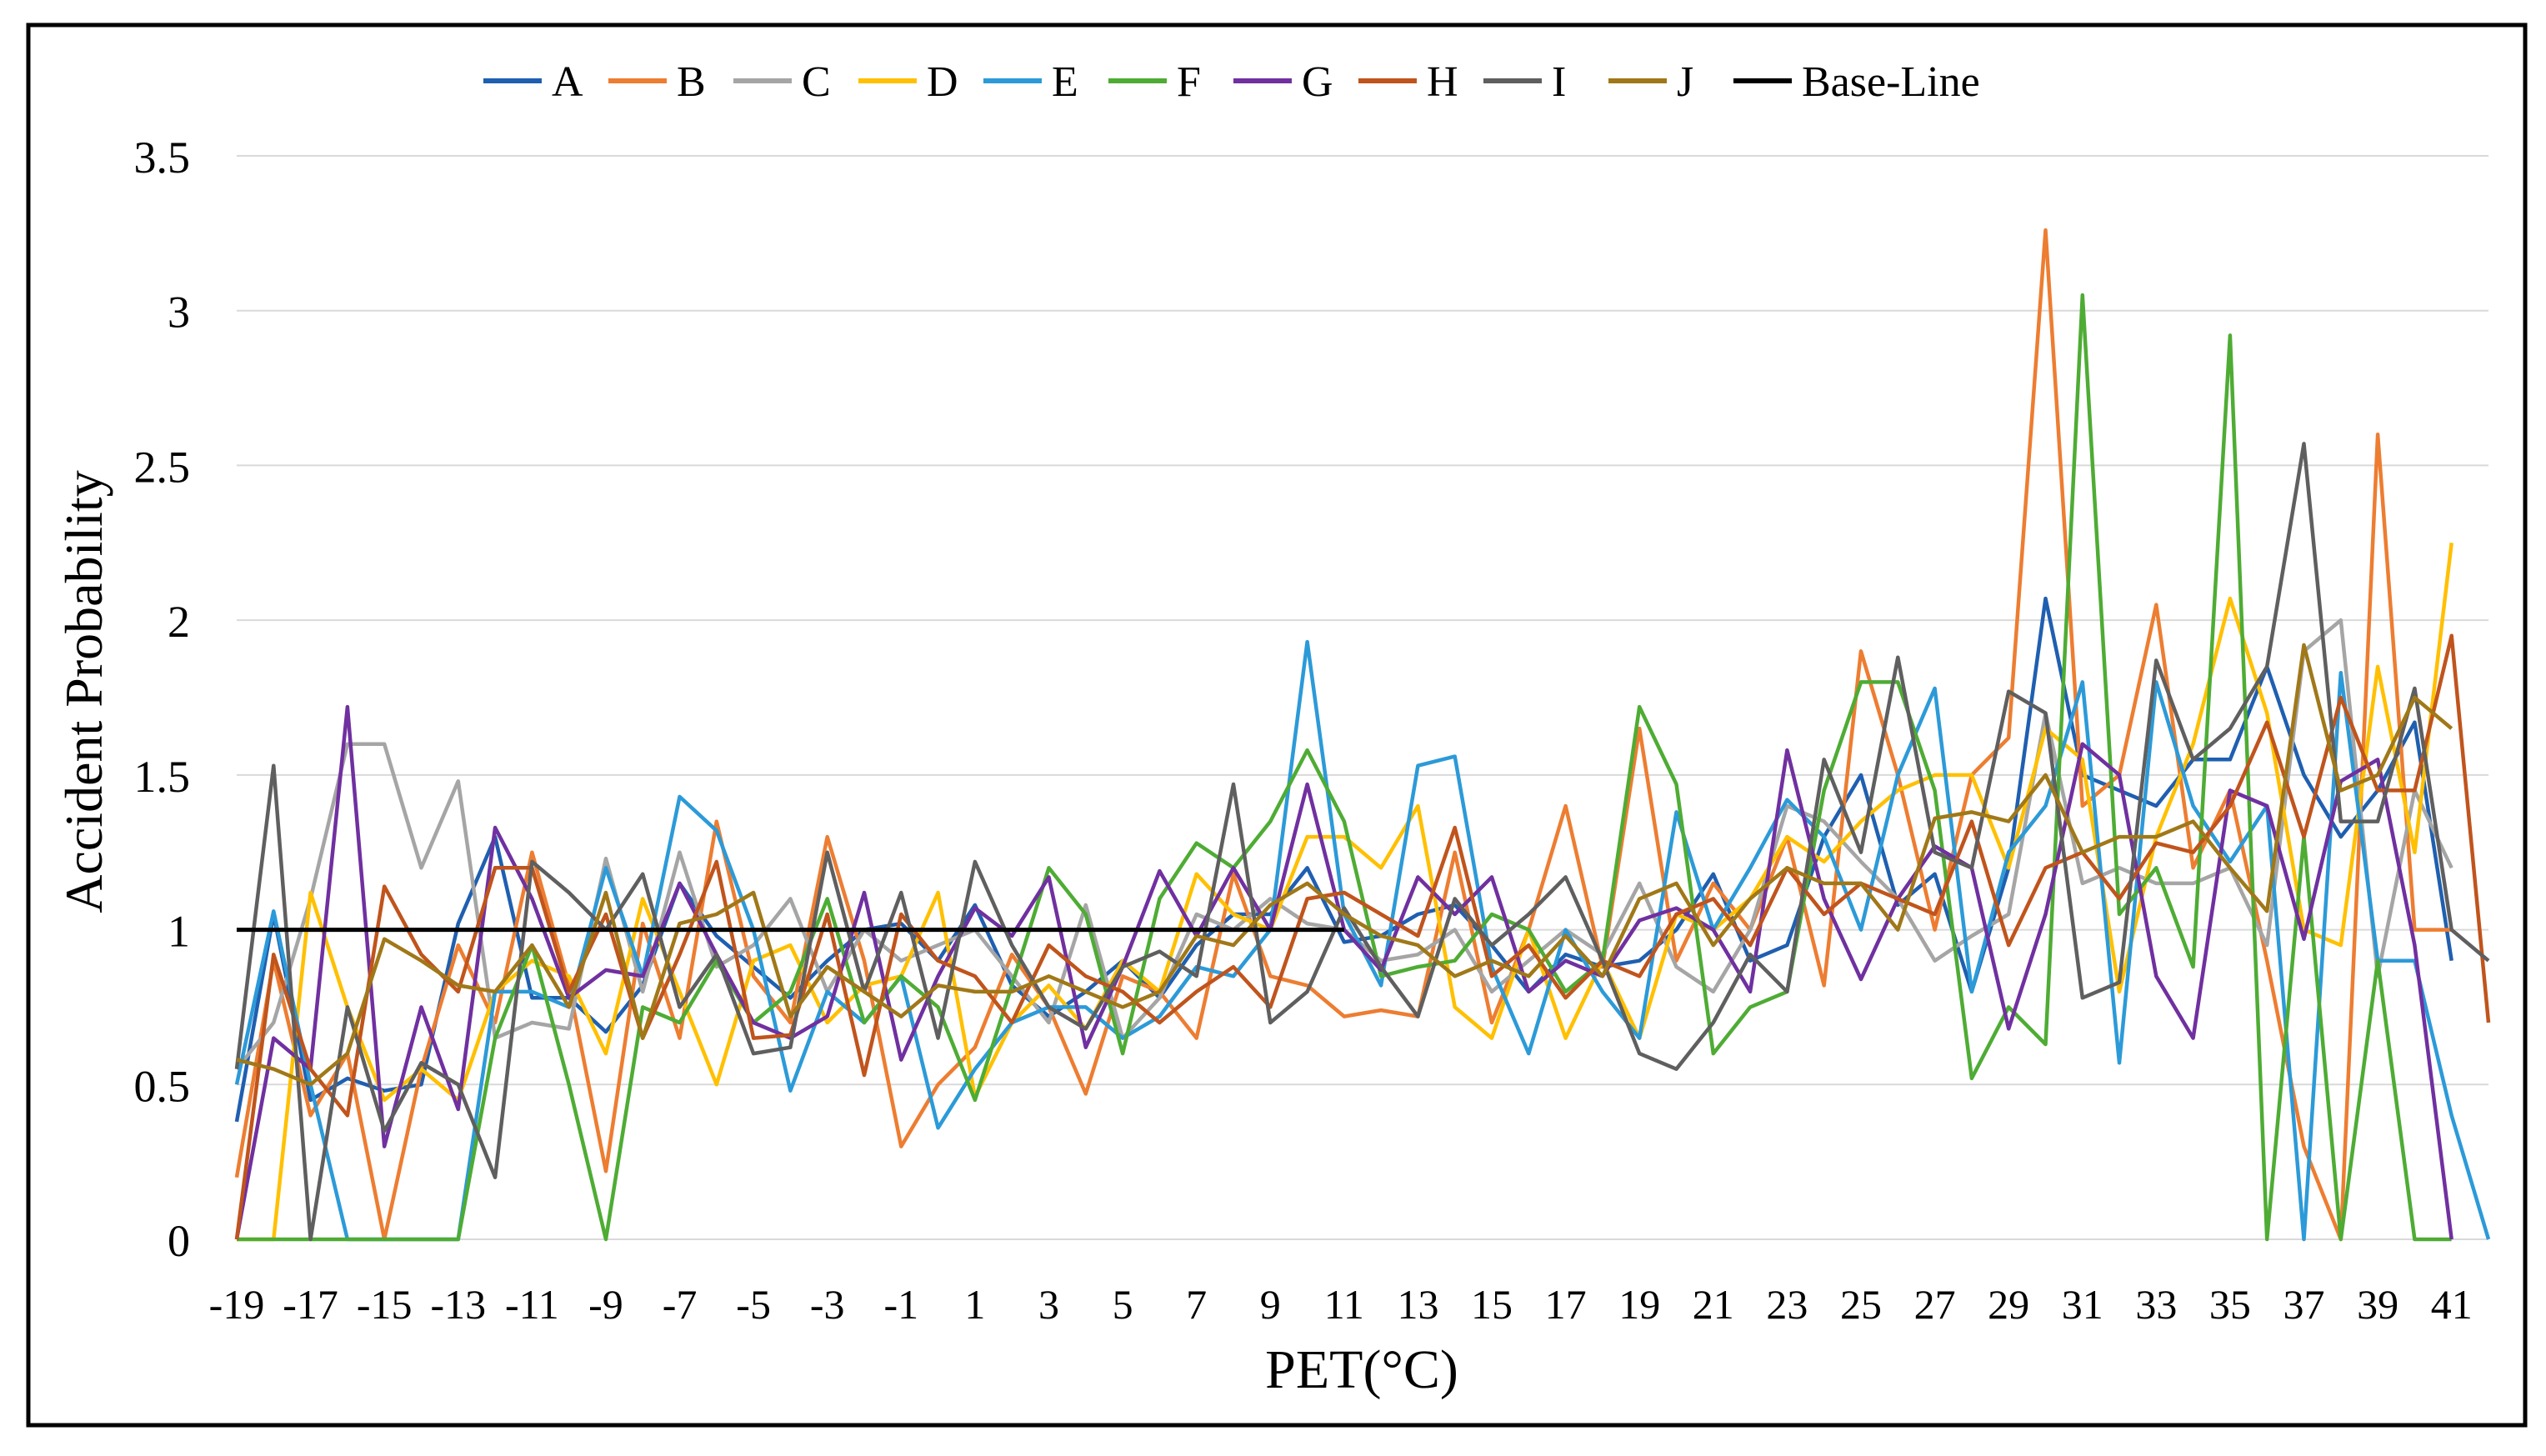 This screenshot has width=2546, height=1456. Describe the element at coordinates (179, 313) in the screenshot. I see `y-tick-label: 3` at that location.